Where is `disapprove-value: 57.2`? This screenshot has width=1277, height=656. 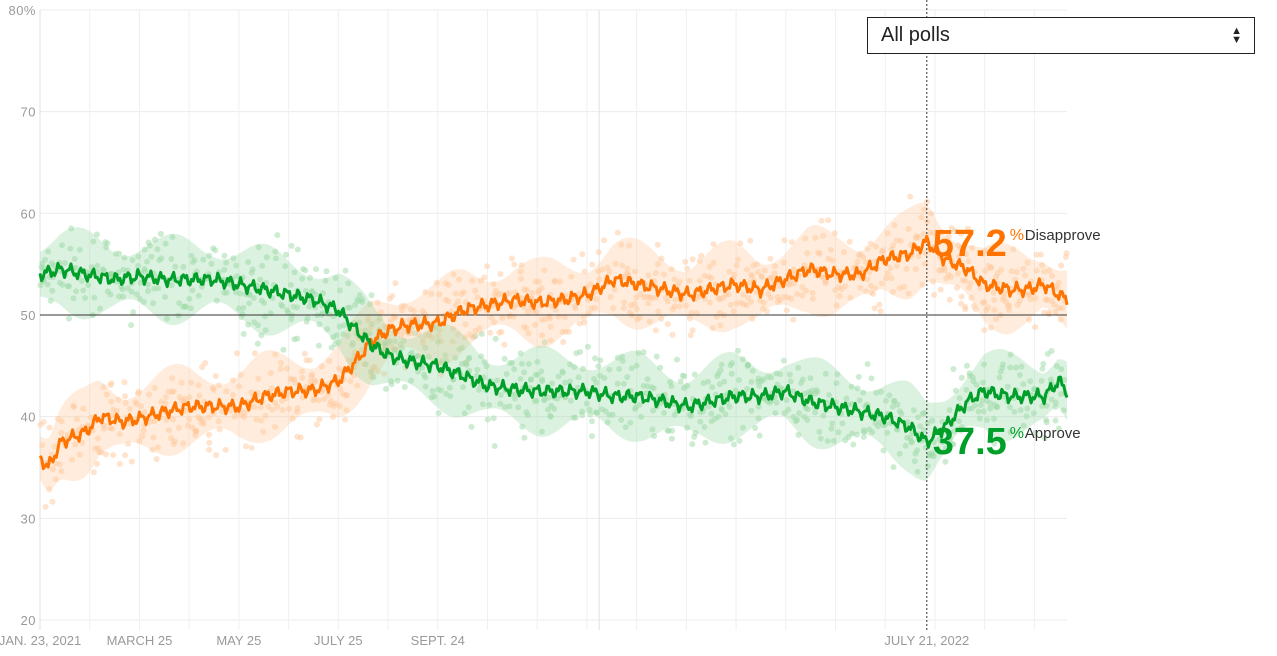
disapprove-value: 57.2 is located at coordinates (970, 244).